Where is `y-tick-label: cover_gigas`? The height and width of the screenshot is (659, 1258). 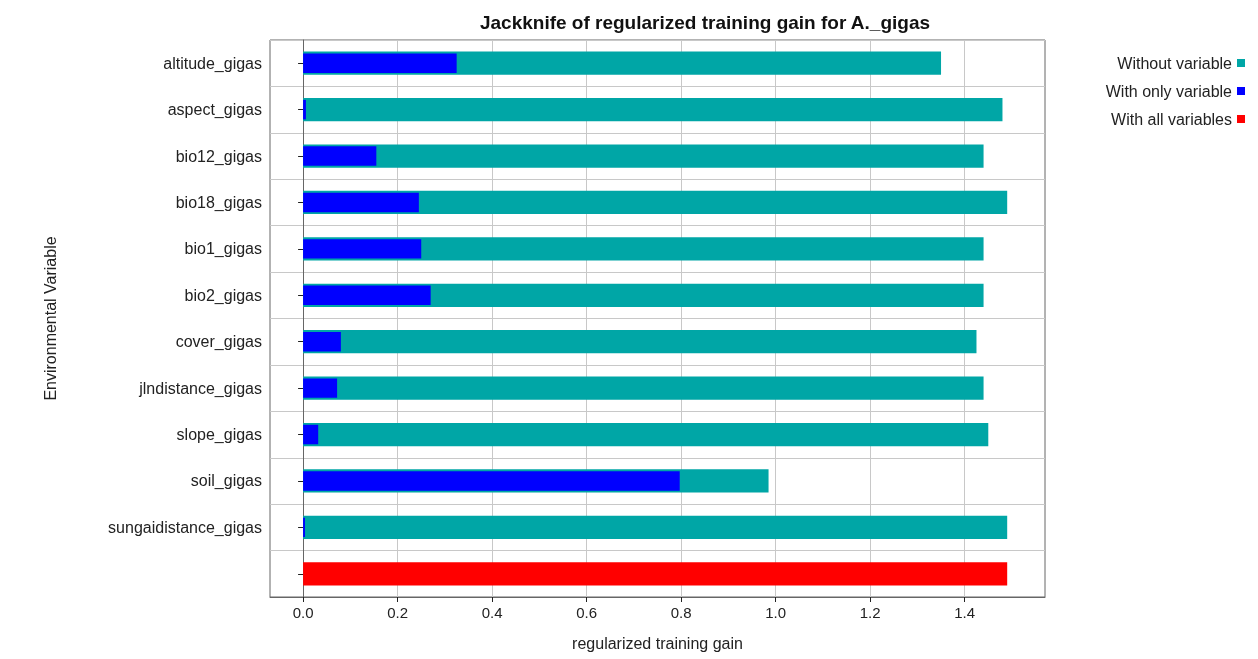 y-tick-label: cover_gigas is located at coordinates (218, 342).